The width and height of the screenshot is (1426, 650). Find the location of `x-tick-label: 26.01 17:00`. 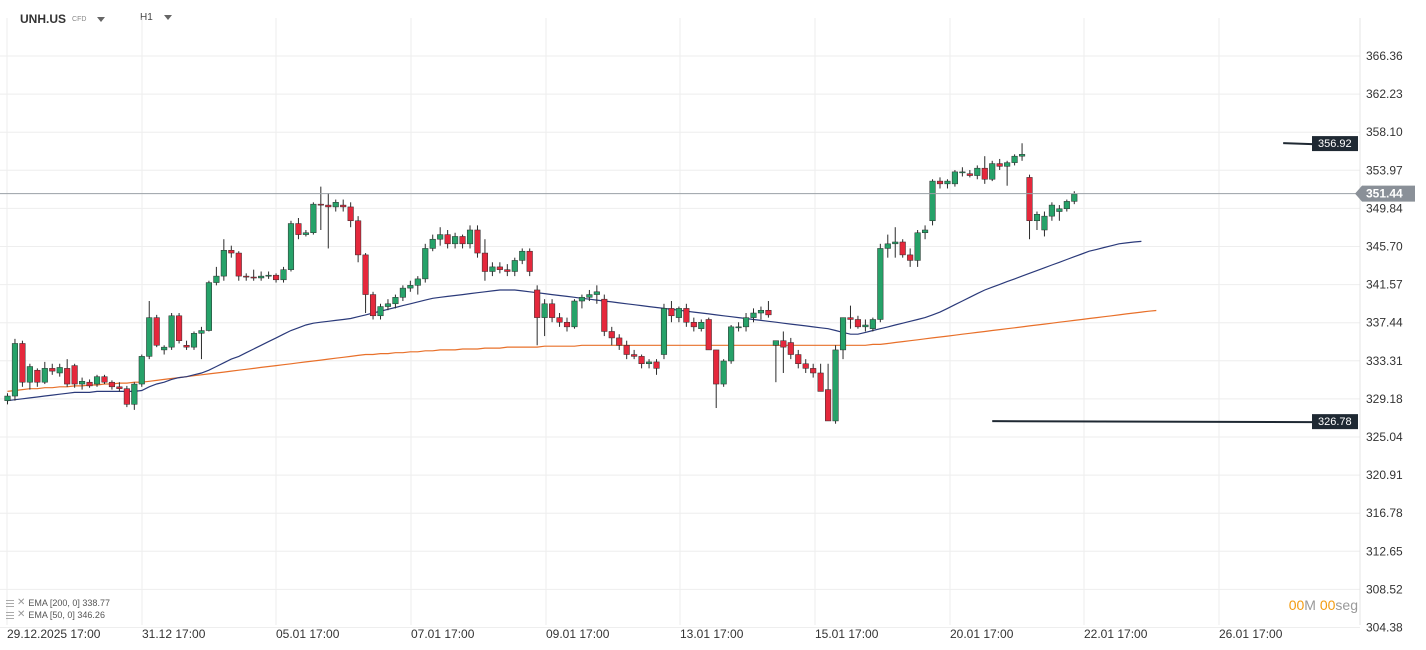

x-tick-label: 26.01 17:00 is located at coordinates (1251, 634).